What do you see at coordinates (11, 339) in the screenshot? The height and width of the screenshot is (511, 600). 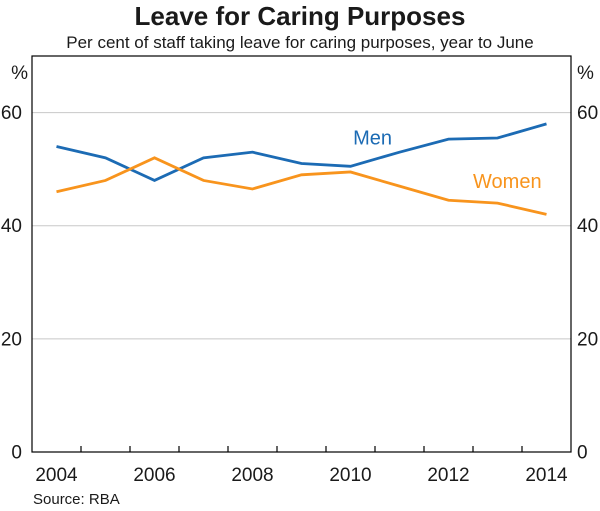 I see `y-axis-label-left: 20` at bounding box center [11, 339].